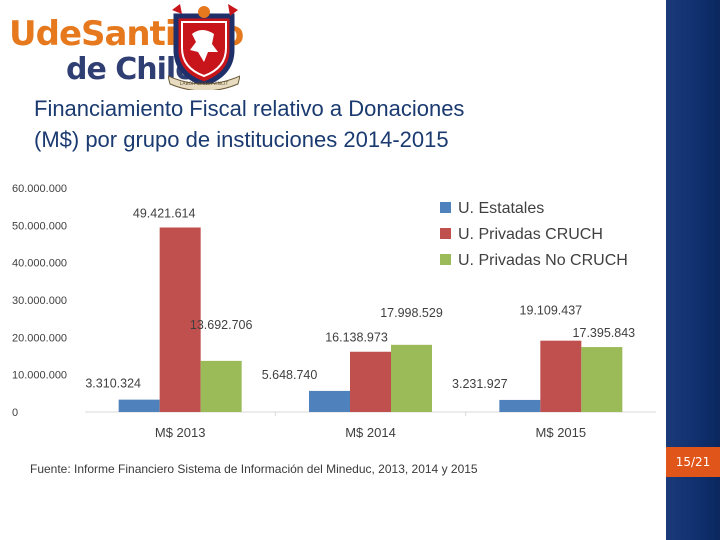 This screenshot has width=720, height=540. Describe the element at coordinates (39, 264) in the screenshot. I see `y-tick-label: 40.000.000` at that location.